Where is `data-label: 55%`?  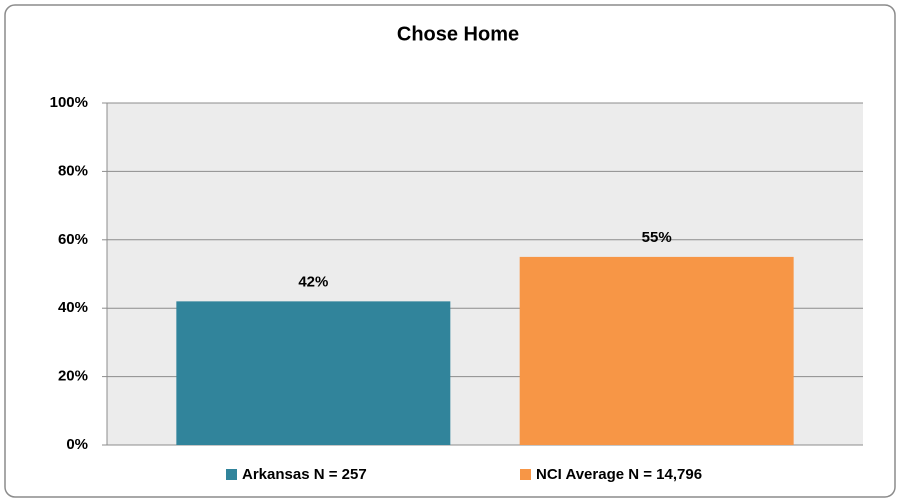
data-label: 55% is located at coordinates (657, 237).